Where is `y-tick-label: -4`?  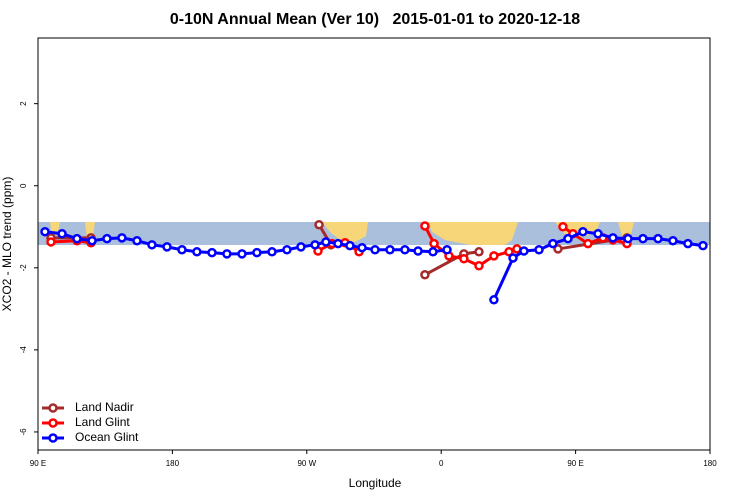 y-tick-label: -4 is located at coordinates (23, 350).